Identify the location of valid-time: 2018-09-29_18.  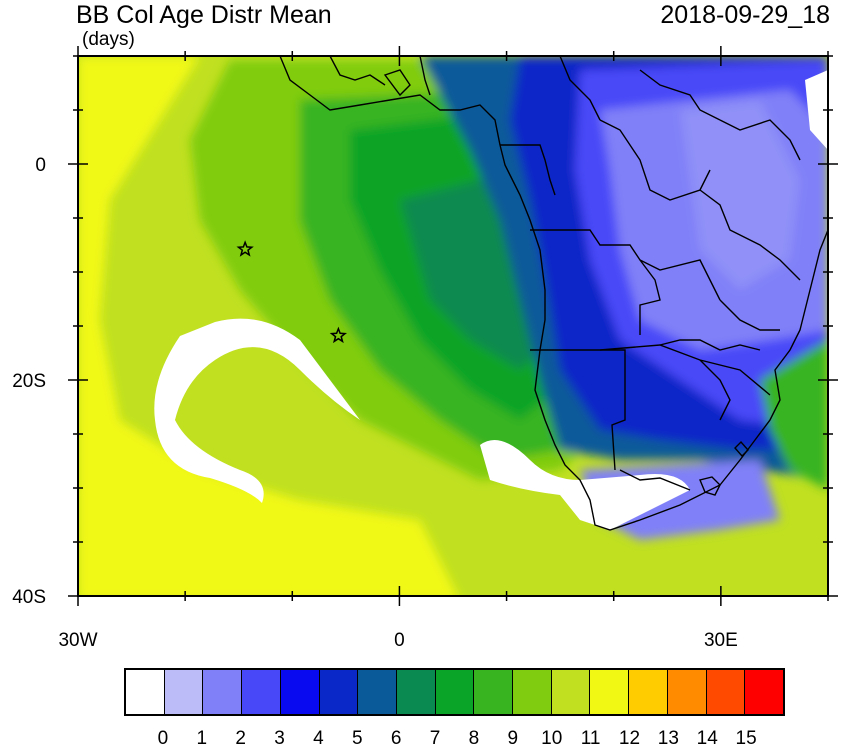
(745, 15).